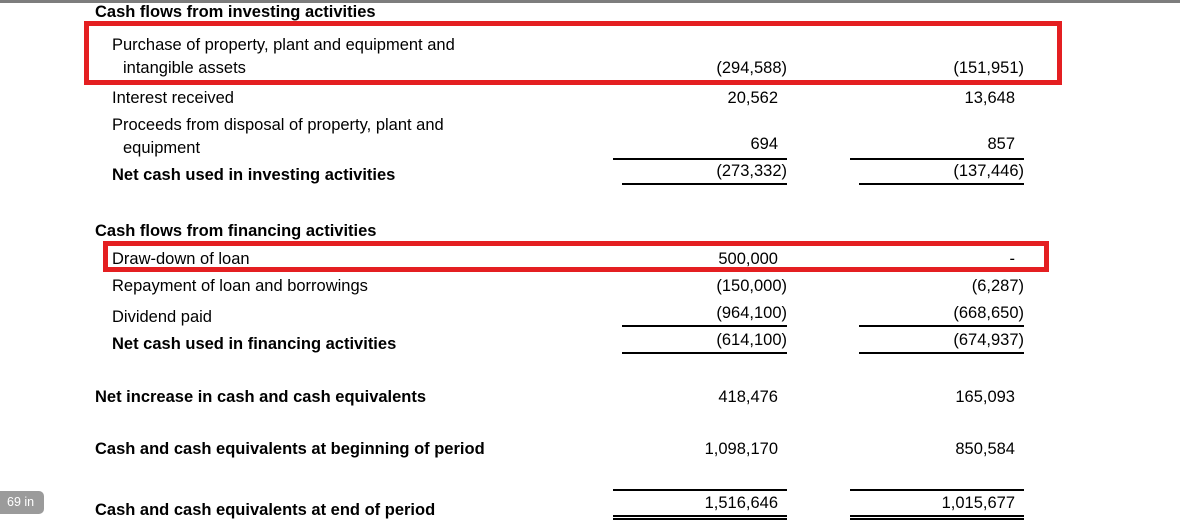 The image size is (1180, 524). I want to click on row-label: Draw-down of loan, so click(181, 259).